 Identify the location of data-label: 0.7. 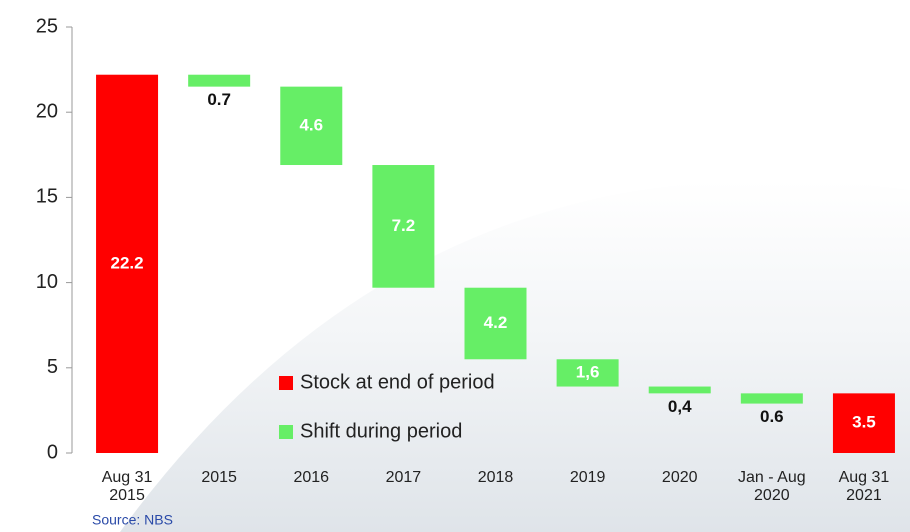
(219, 99).